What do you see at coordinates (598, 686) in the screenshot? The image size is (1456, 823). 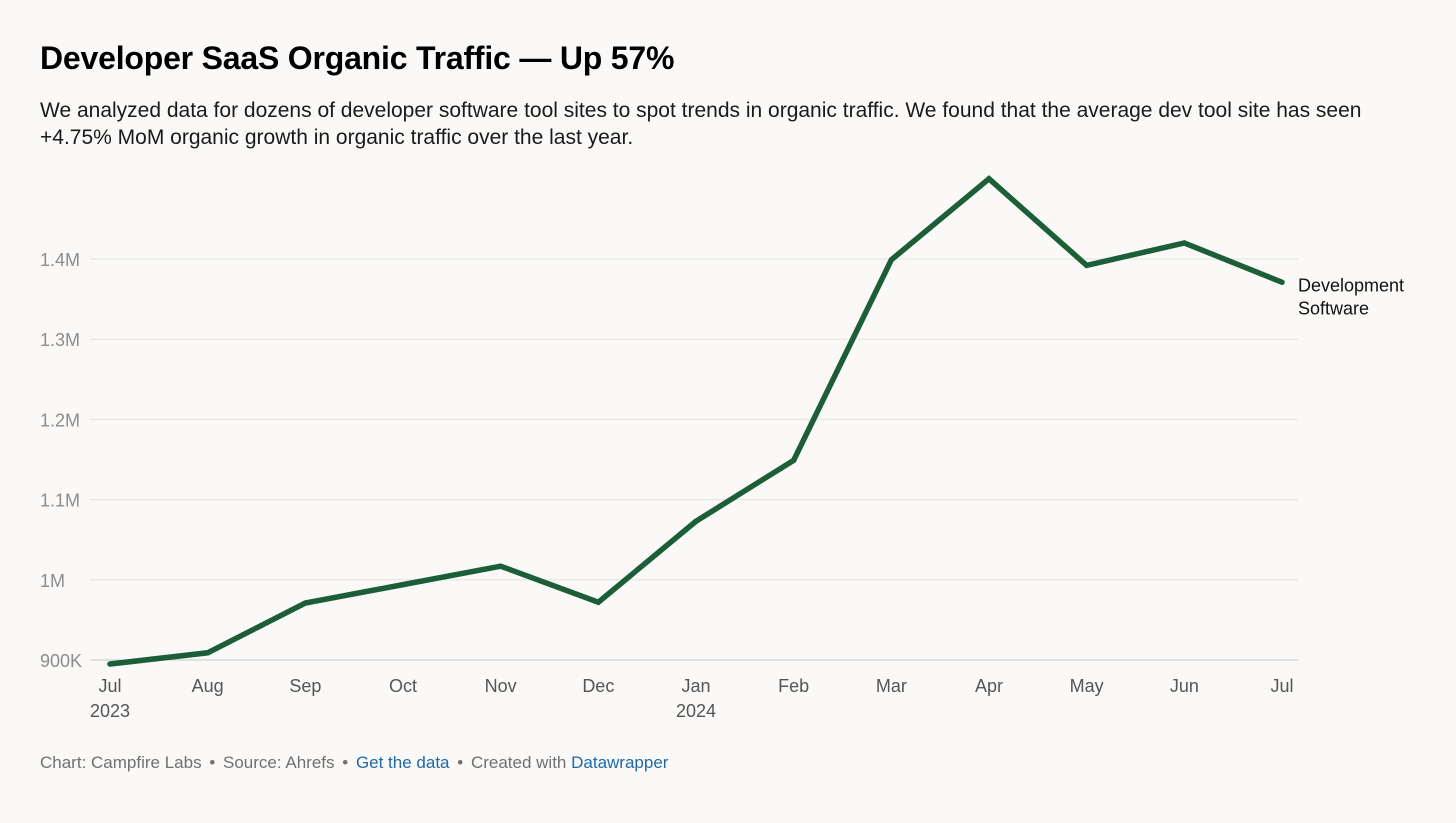 I see `x-tick-label: Dec` at bounding box center [598, 686].